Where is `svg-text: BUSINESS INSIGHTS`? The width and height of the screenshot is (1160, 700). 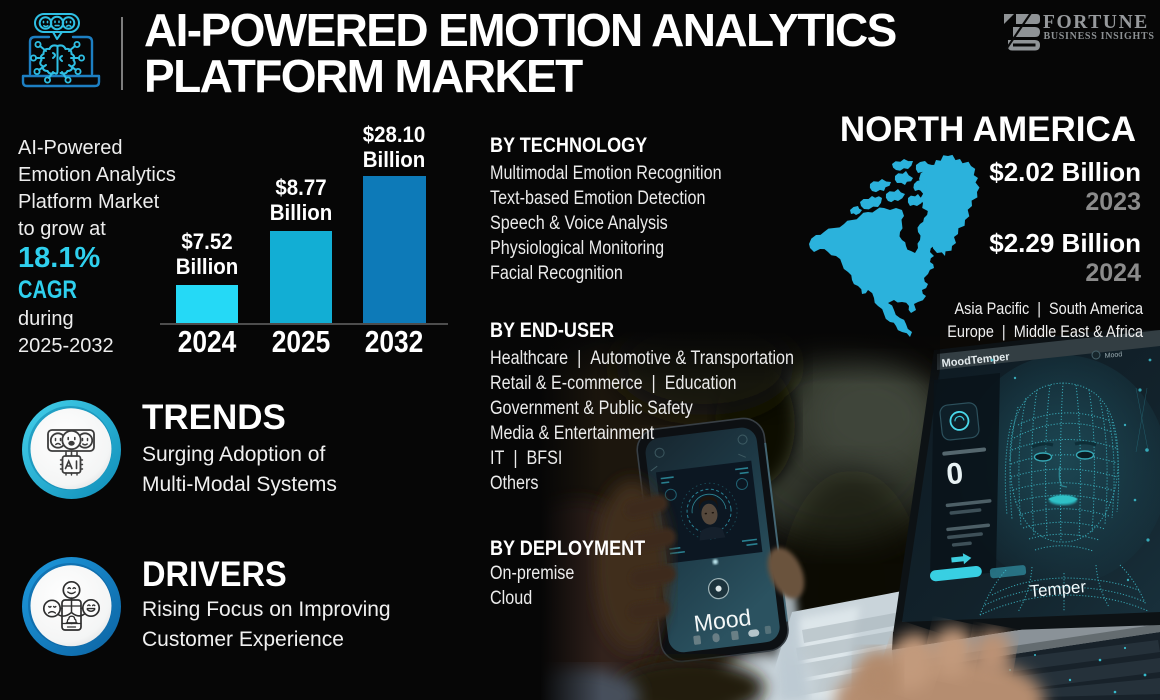
svg-text: BUSINESS INSIGHTS is located at coordinates (1099, 36).